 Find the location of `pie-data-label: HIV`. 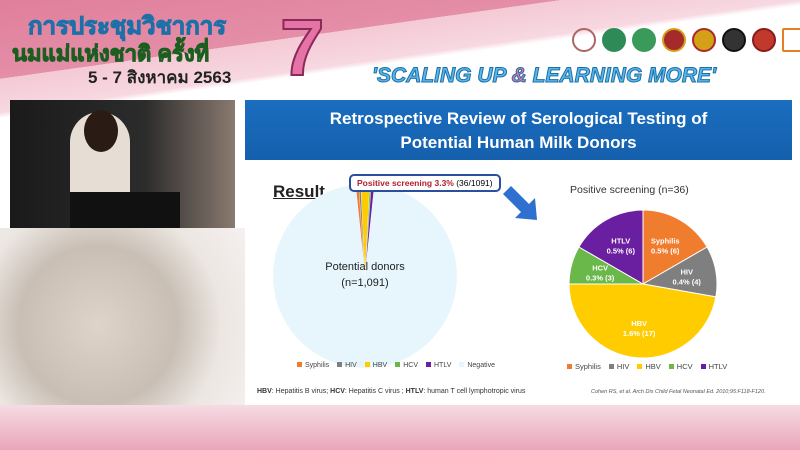

pie-data-label: HIV is located at coordinates (686, 271).